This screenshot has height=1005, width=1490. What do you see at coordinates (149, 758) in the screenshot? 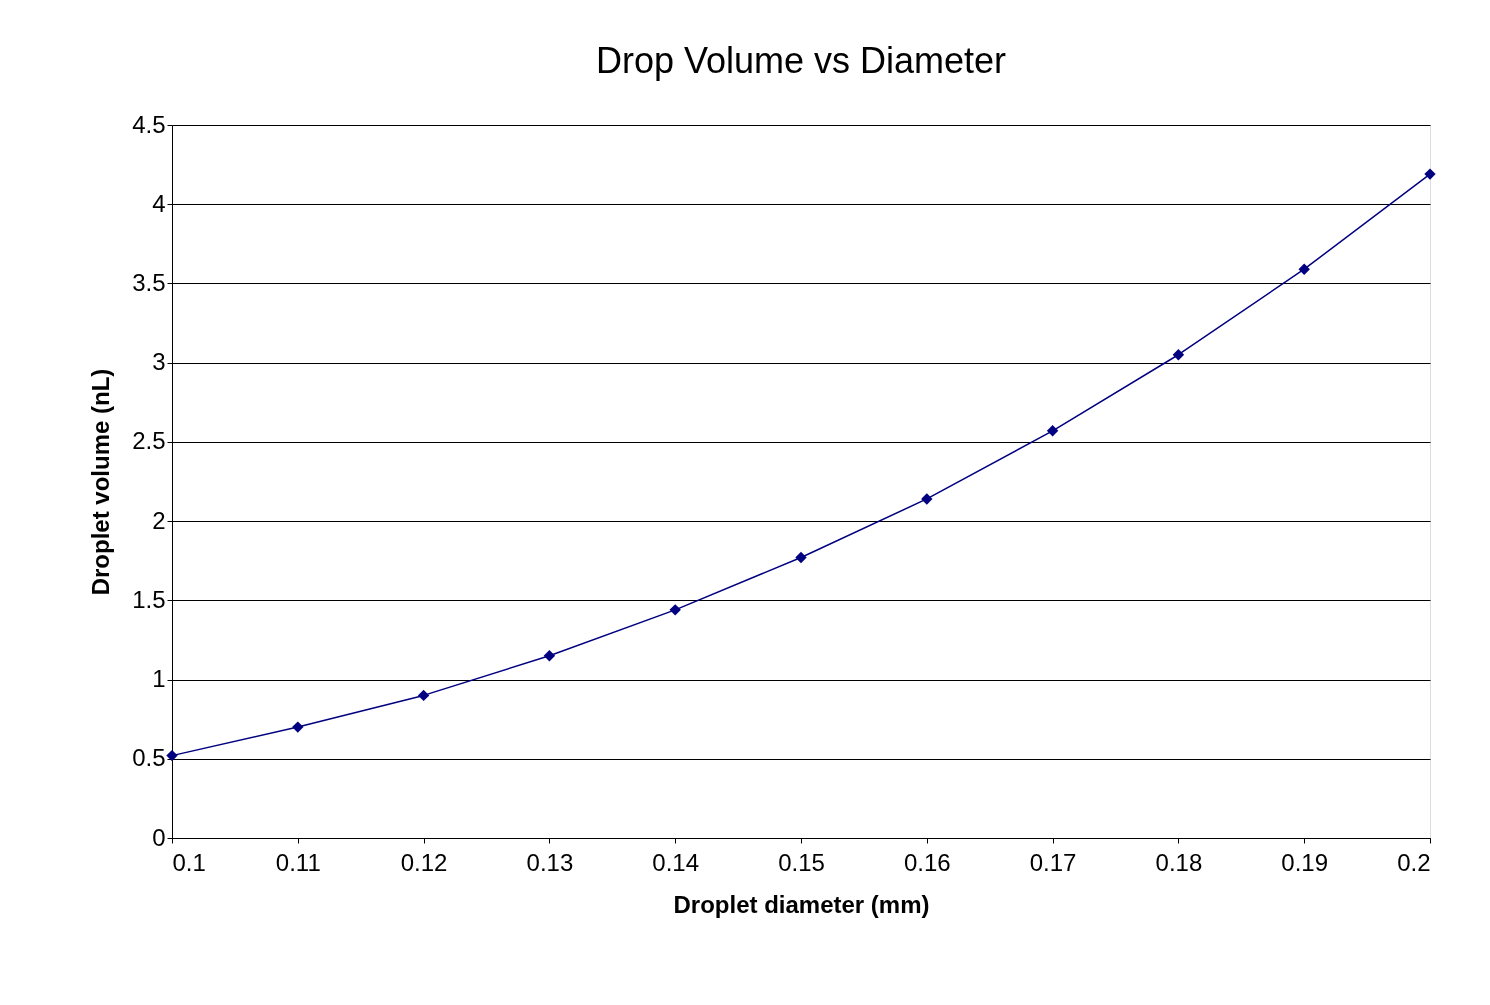
I see `y-tick-label: 0.5` at bounding box center [149, 758].